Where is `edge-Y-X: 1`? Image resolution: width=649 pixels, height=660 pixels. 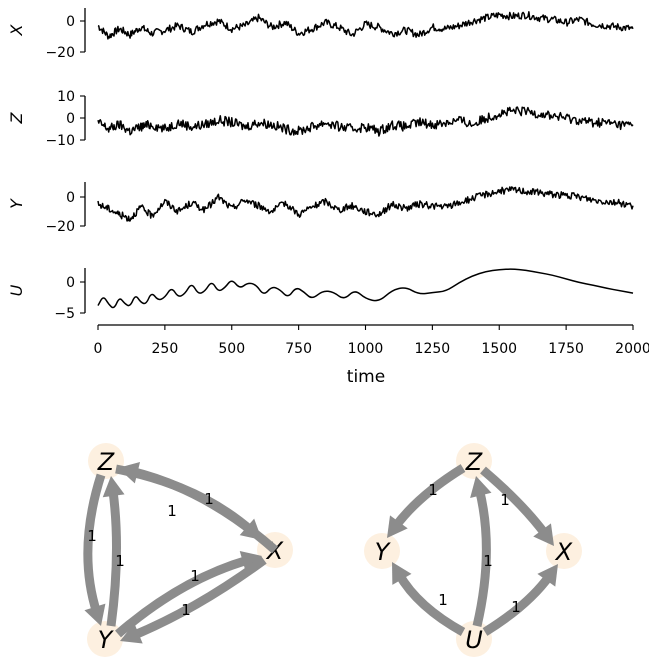
edge-Y-X: 1 is located at coordinates (188, 594).